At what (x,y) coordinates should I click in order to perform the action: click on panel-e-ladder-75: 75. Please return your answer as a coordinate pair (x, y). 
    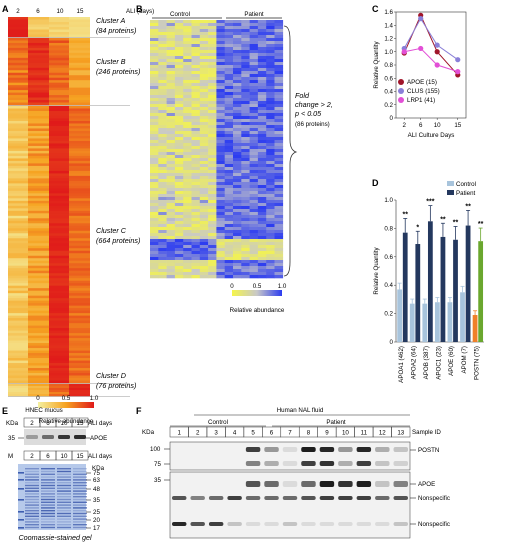
    Looking at the image, I should click on (96, 473).